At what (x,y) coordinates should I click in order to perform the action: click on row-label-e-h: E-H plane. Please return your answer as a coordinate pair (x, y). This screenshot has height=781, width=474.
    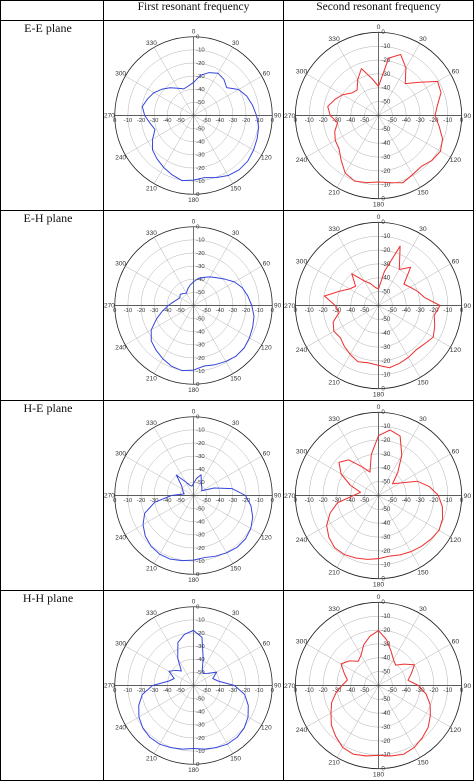
    Looking at the image, I should click on (52, 305).